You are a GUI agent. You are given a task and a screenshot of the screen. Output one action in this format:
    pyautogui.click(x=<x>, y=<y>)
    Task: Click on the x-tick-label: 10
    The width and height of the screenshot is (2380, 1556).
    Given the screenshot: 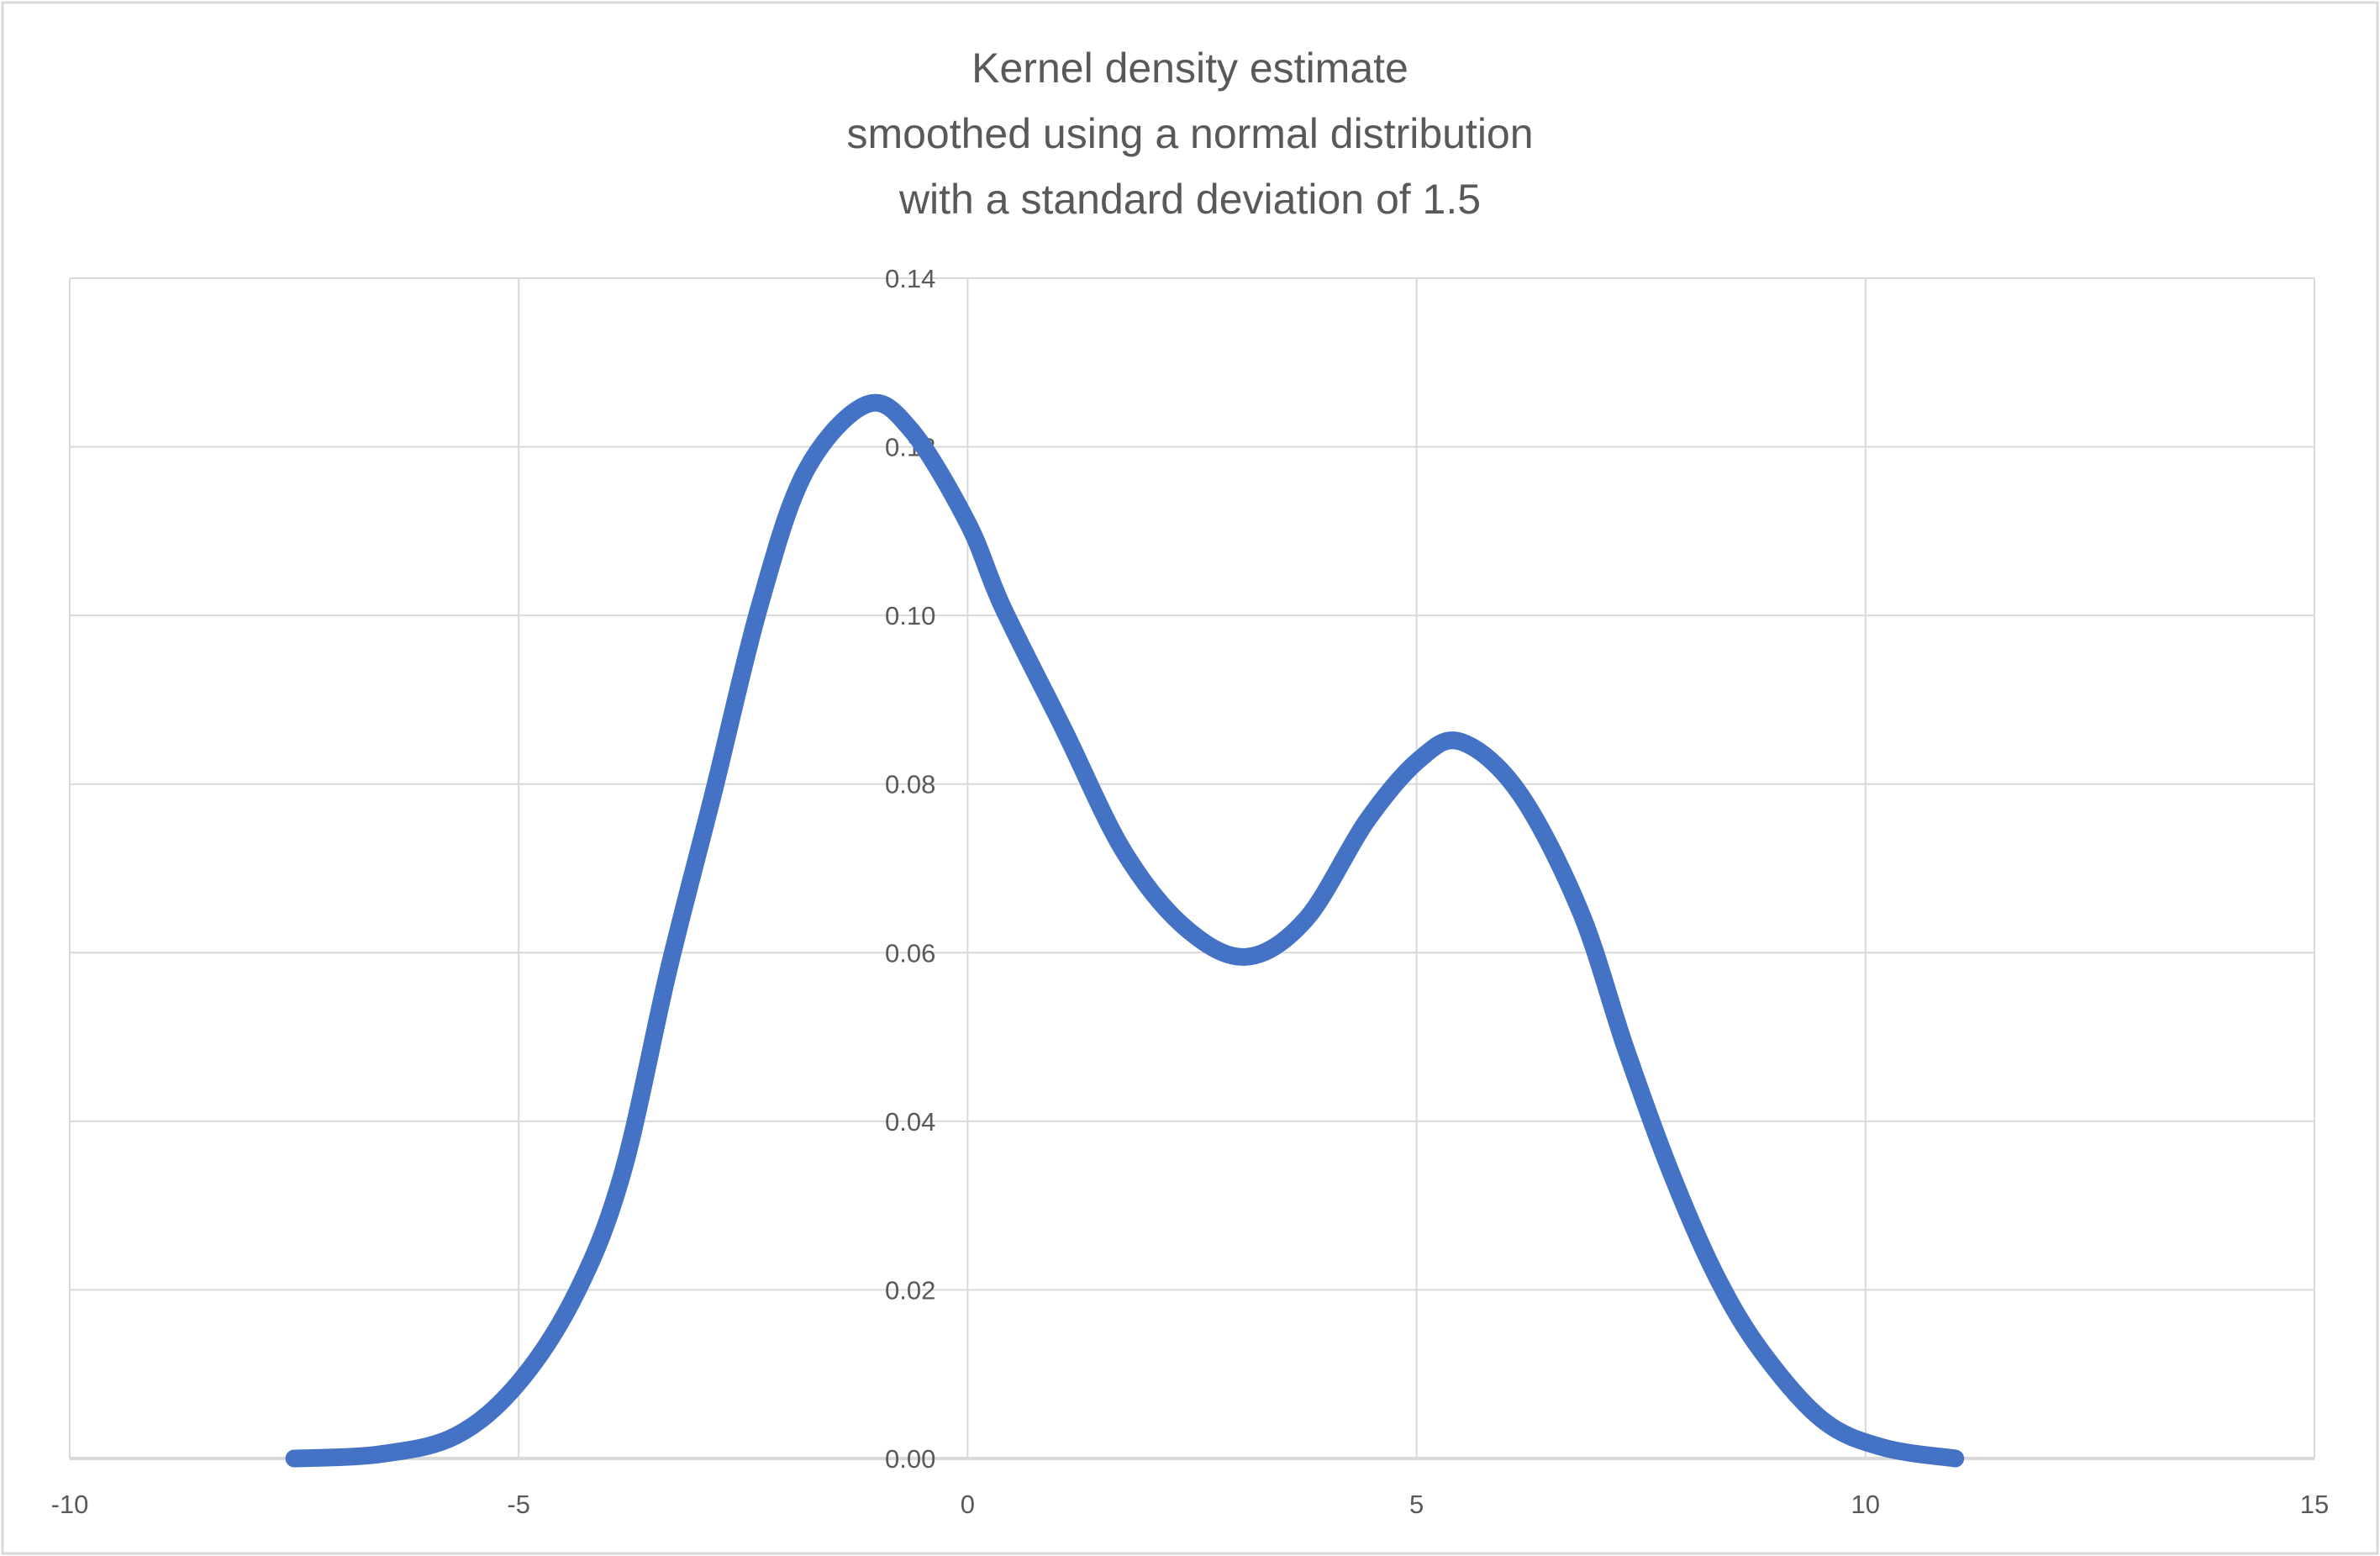 What is the action you would take?
    pyautogui.click(x=1866, y=1504)
    